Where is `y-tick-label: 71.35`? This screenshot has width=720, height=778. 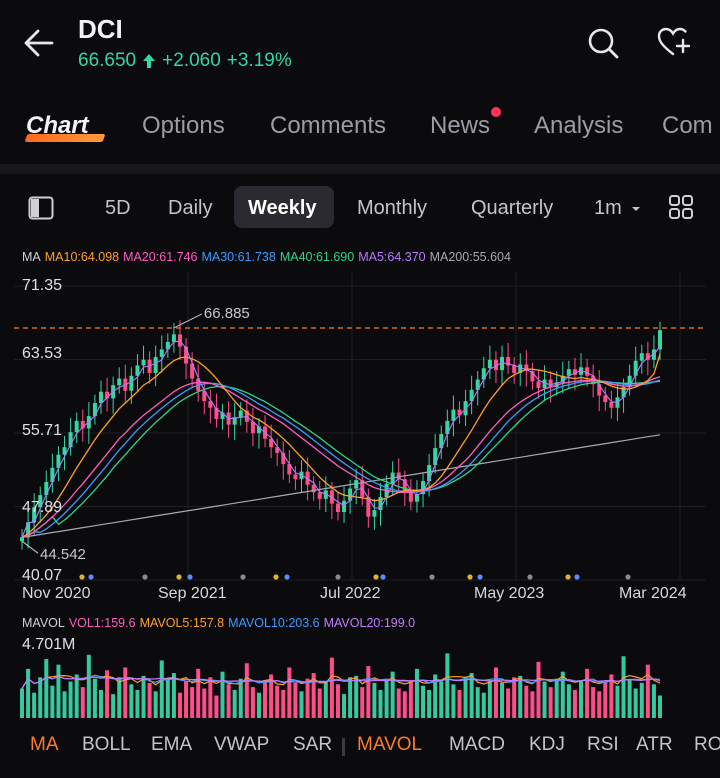
y-tick-label: 71.35 is located at coordinates (42, 285).